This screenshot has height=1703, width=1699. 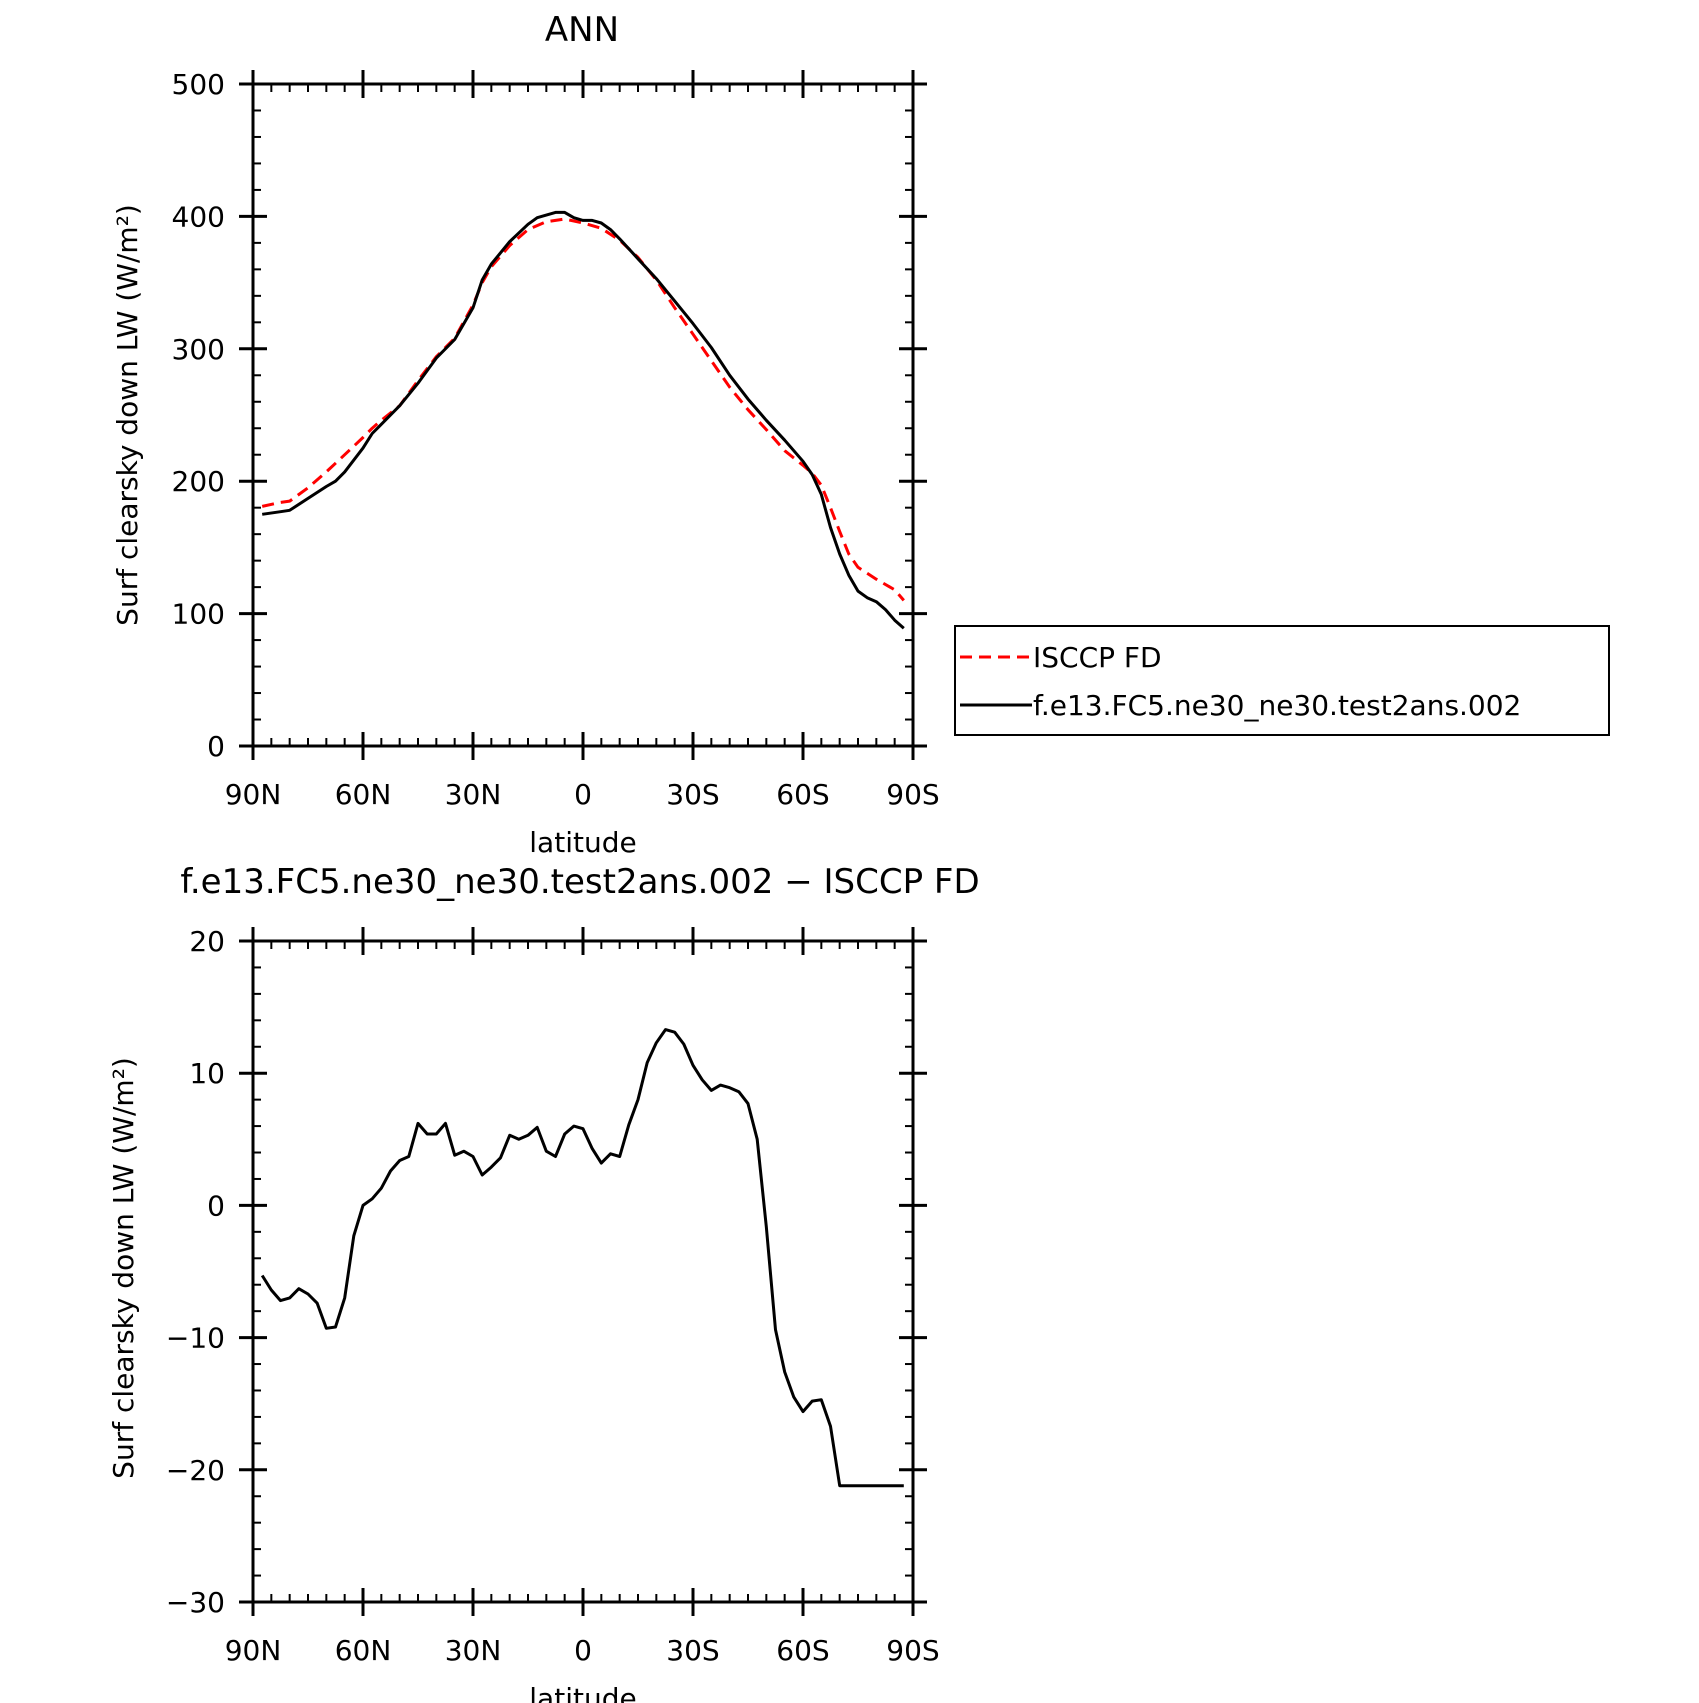 What do you see at coordinates (912, 794) in the screenshot?
I see `top-x-tick-label: 90S` at bounding box center [912, 794].